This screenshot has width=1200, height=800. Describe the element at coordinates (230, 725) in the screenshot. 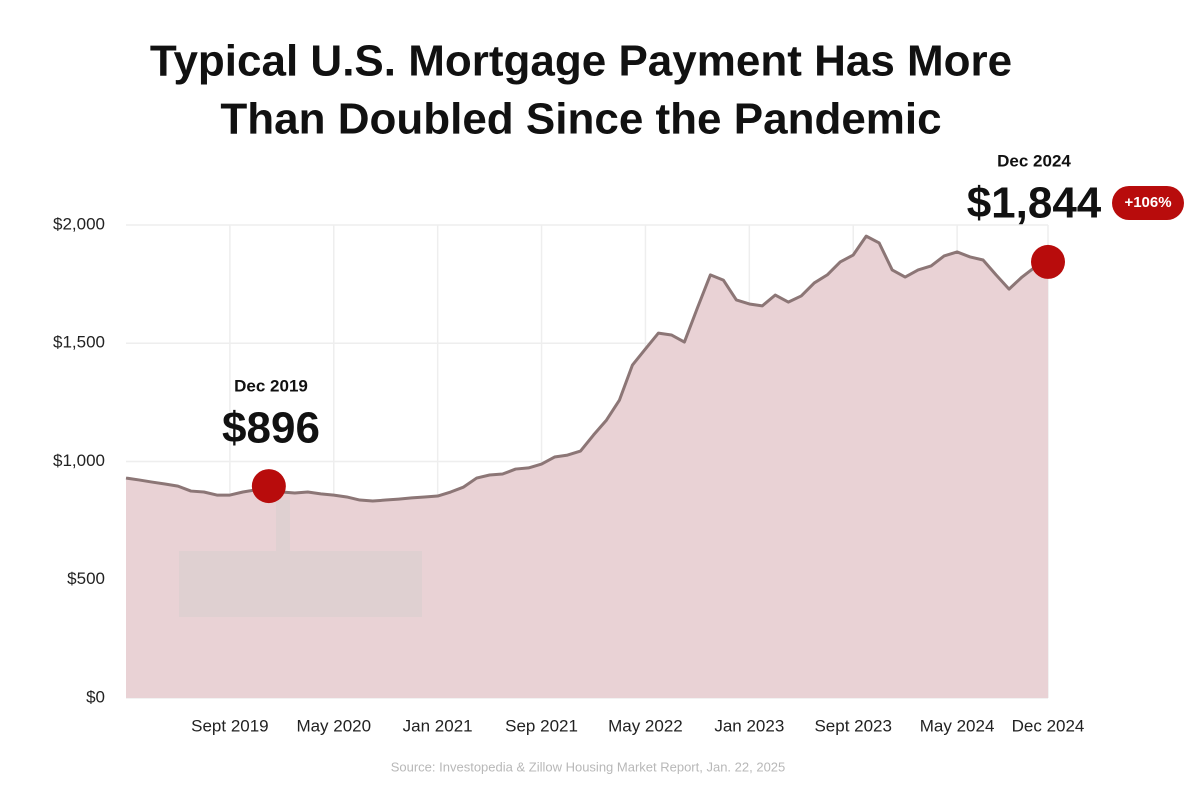

I see `x-tick-label: Sept 2019` at that location.